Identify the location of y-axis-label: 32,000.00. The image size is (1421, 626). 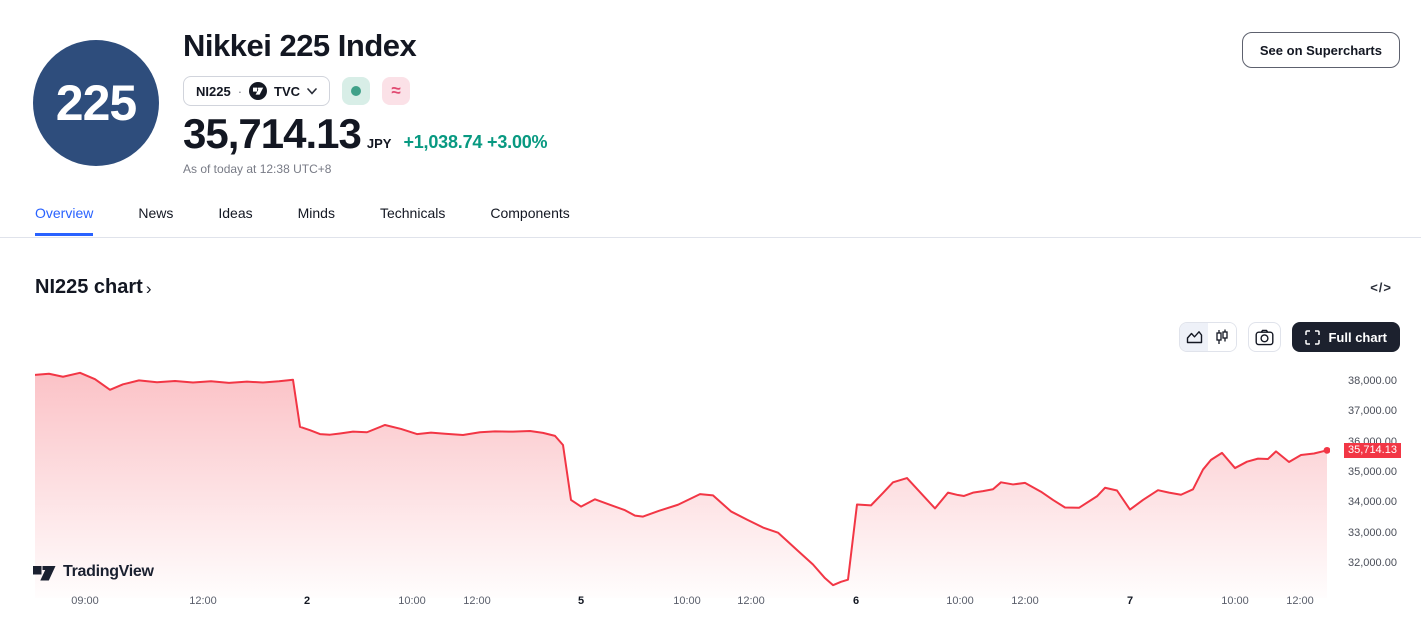
(1372, 562).